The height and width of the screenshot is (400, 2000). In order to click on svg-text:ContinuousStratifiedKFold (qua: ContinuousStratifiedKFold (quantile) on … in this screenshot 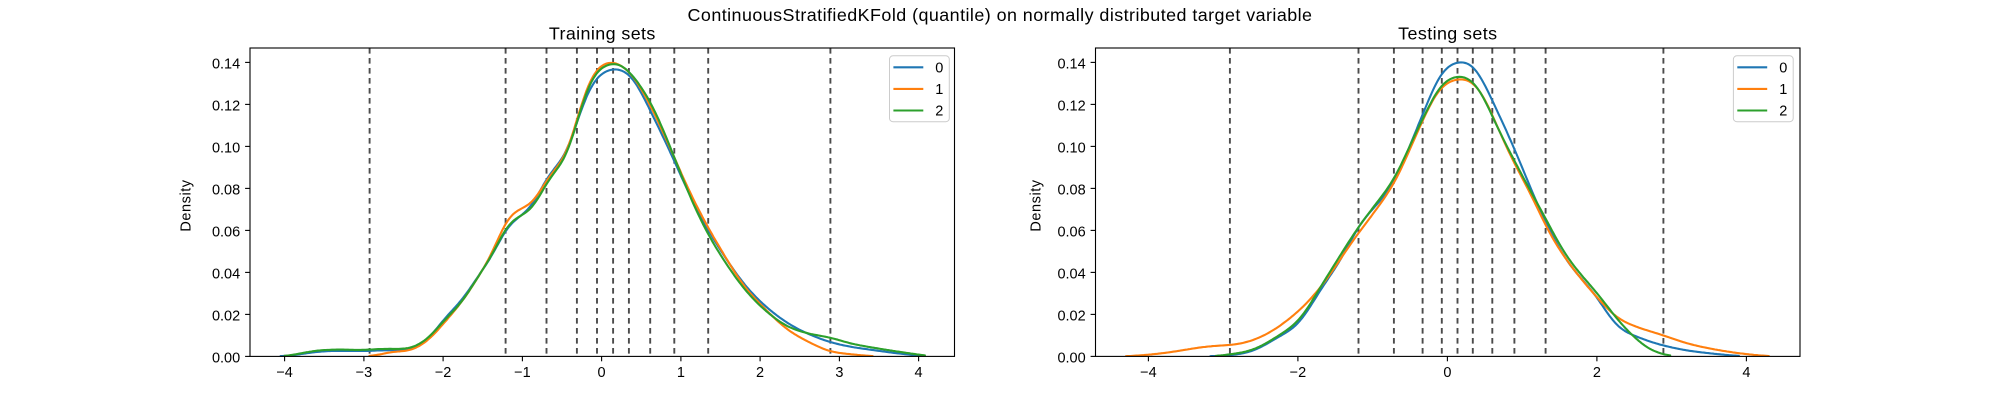, I will do `click(1000, 15)`.